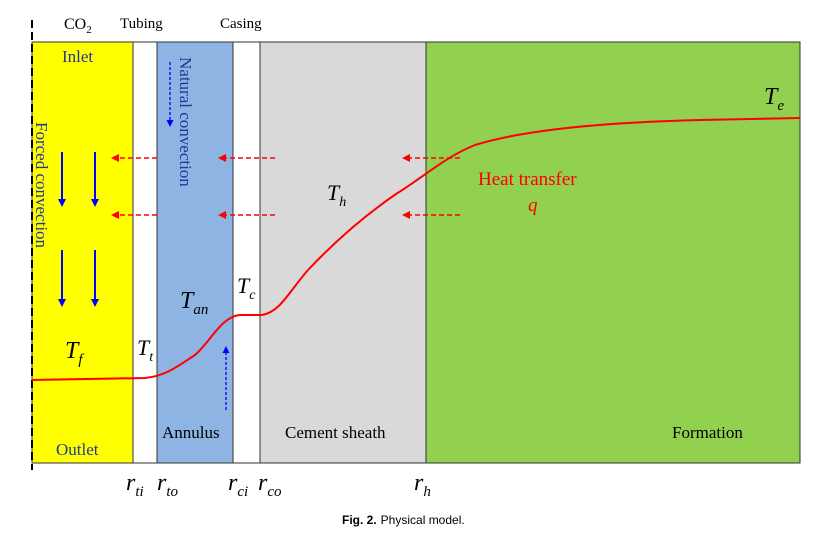 This screenshot has width=831, height=539. I want to click on co2-label: CO2, so click(78, 26).